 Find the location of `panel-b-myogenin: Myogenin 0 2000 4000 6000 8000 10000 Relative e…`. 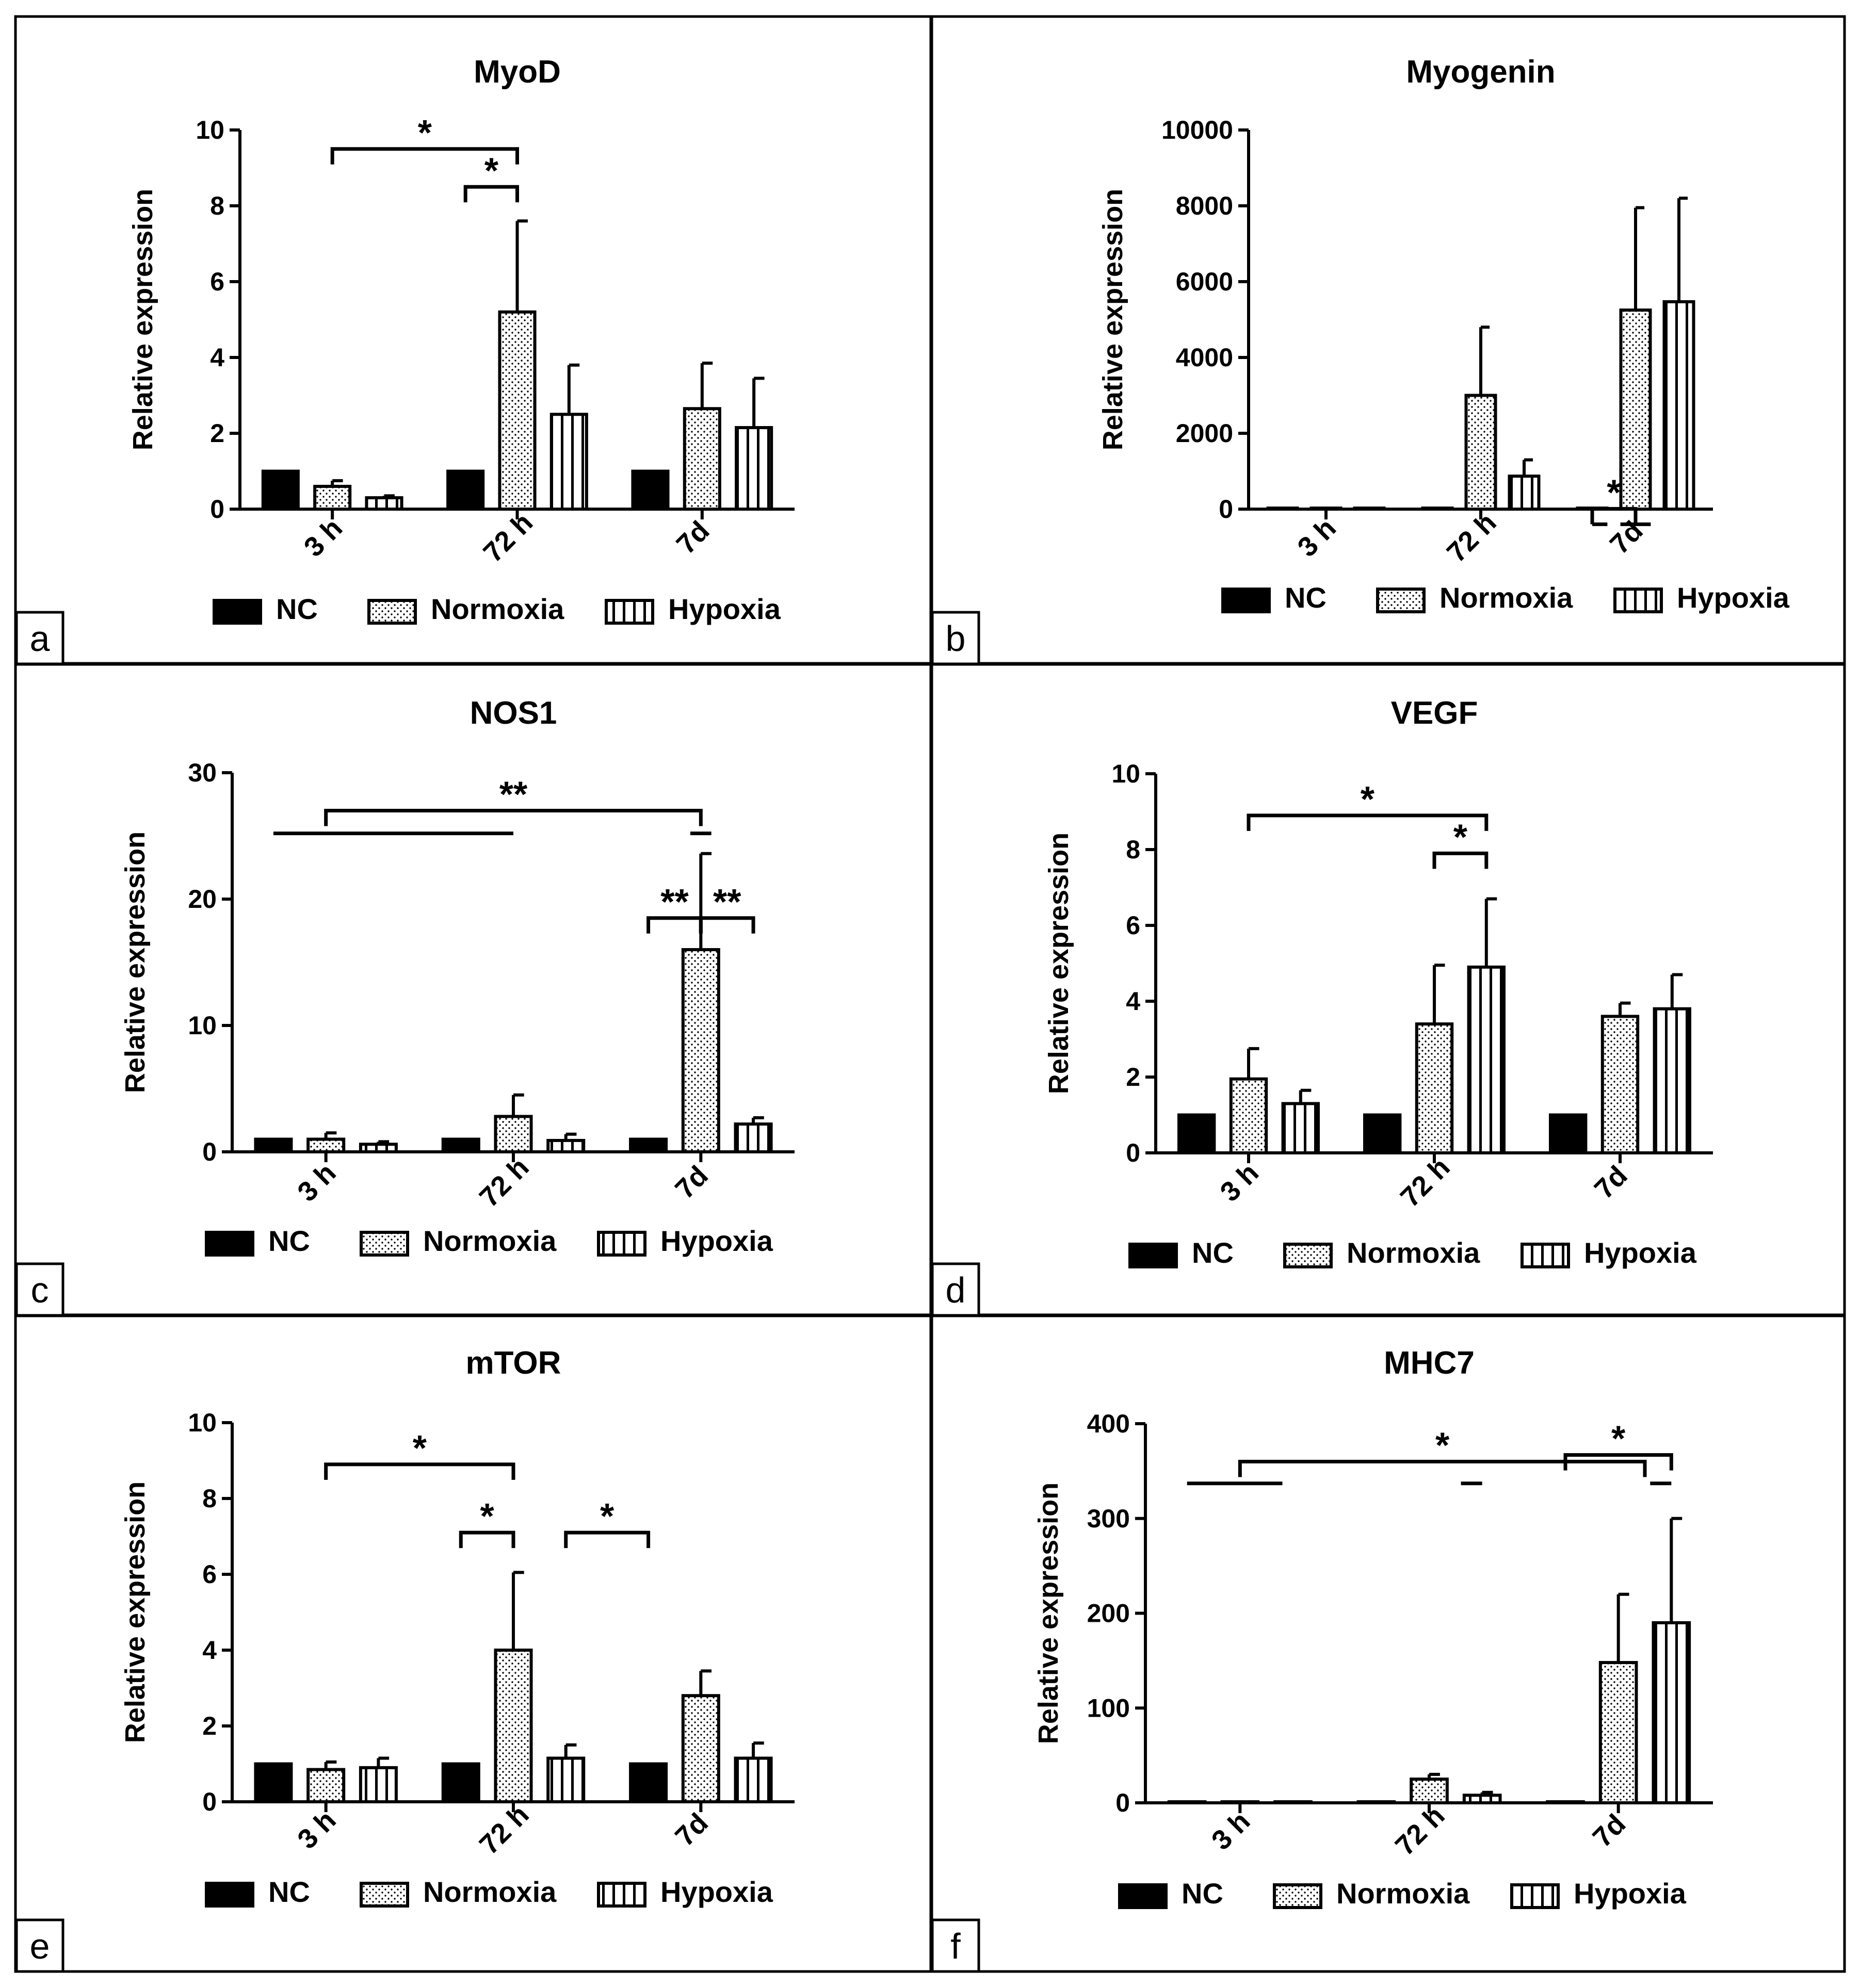

panel-b-myogenin: Myogenin 0 2000 4000 6000 8000 10000 Relative e… is located at coordinates (1360, 359).